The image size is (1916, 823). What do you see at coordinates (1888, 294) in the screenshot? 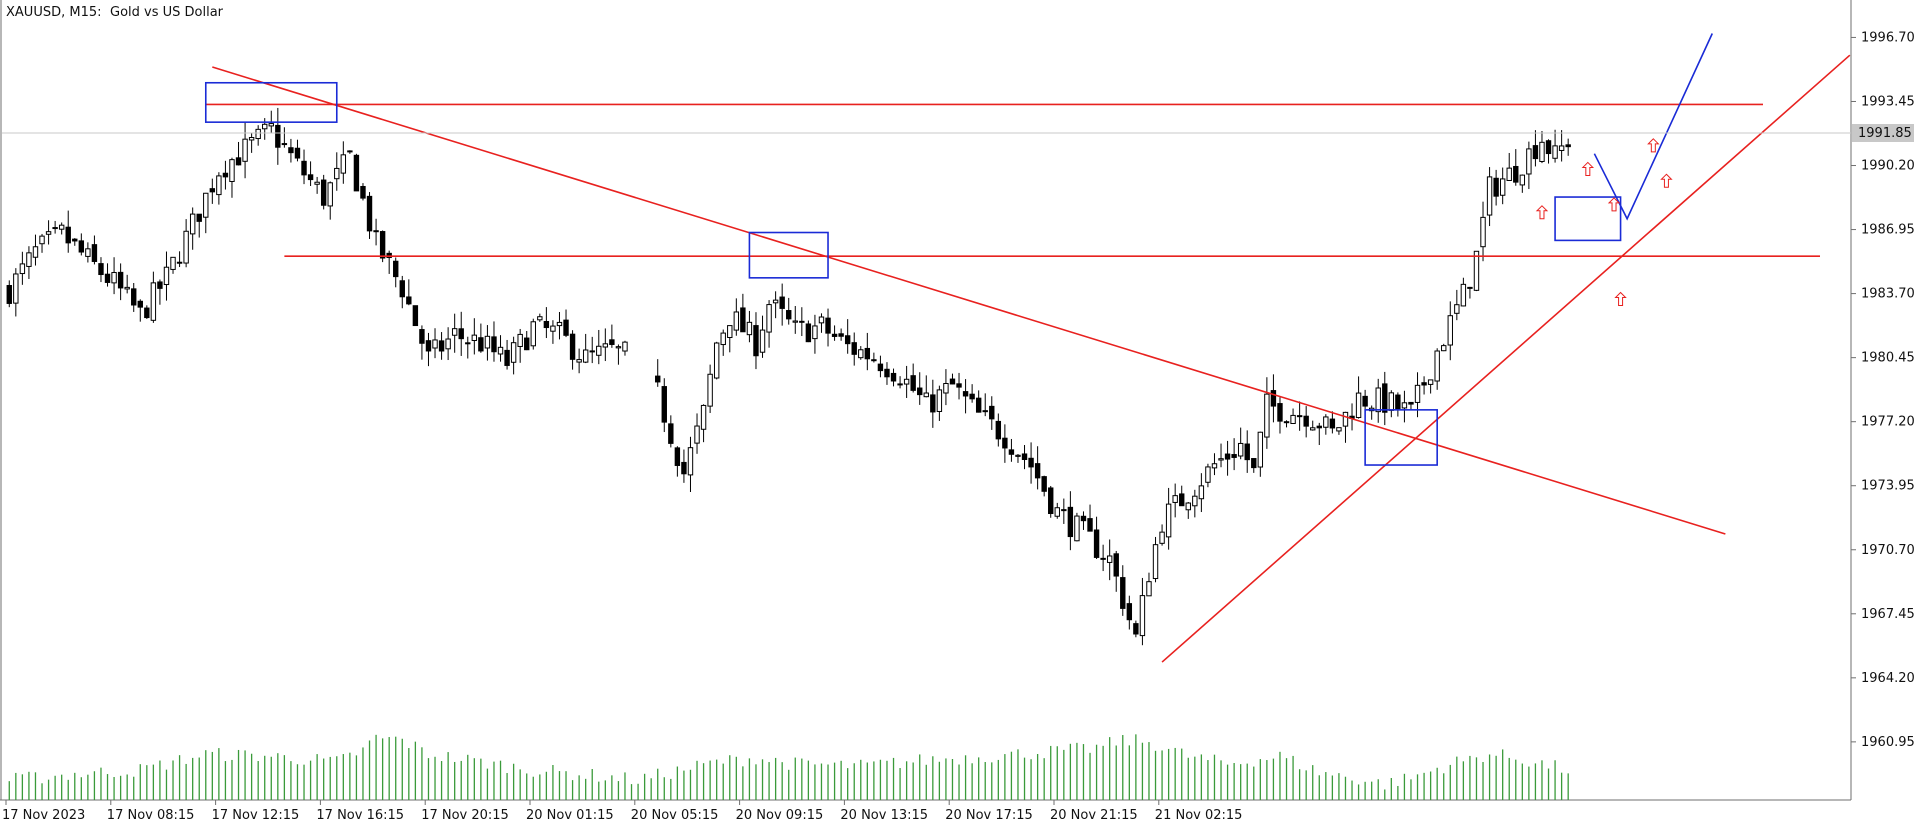
I see `price-tick-label: 1983.70` at bounding box center [1888, 294].